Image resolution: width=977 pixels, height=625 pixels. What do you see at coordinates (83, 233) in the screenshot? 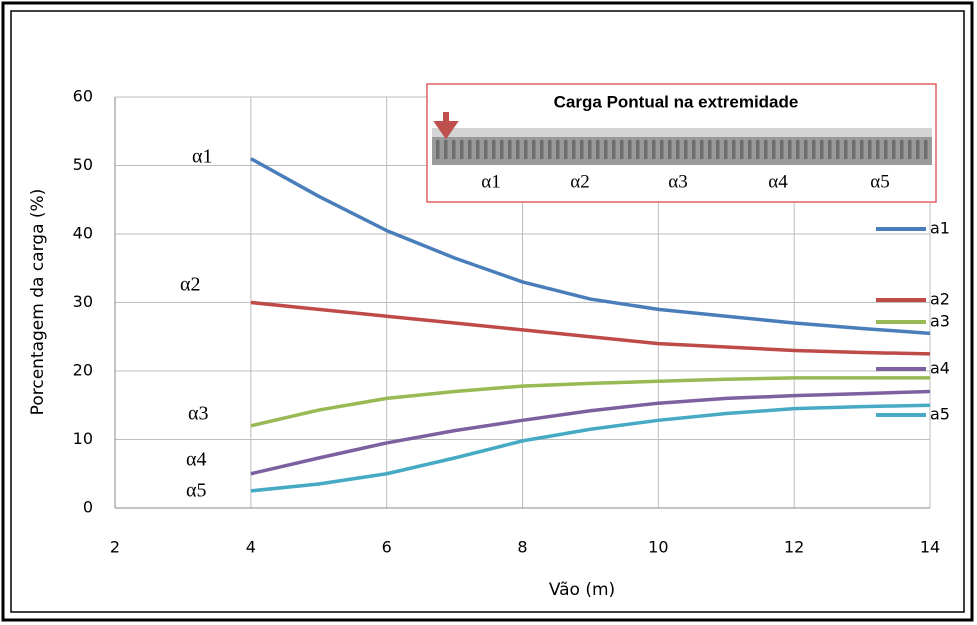
I see `y-tick-label: 40` at bounding box center [83, 233].